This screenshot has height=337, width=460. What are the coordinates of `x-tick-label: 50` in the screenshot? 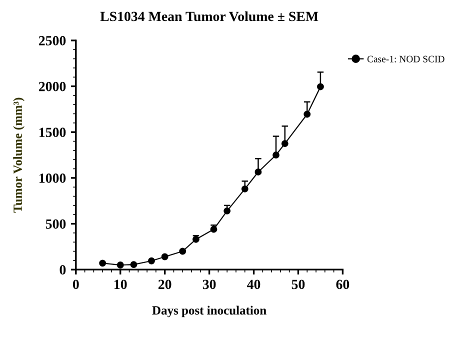 It's located at (298, 285).